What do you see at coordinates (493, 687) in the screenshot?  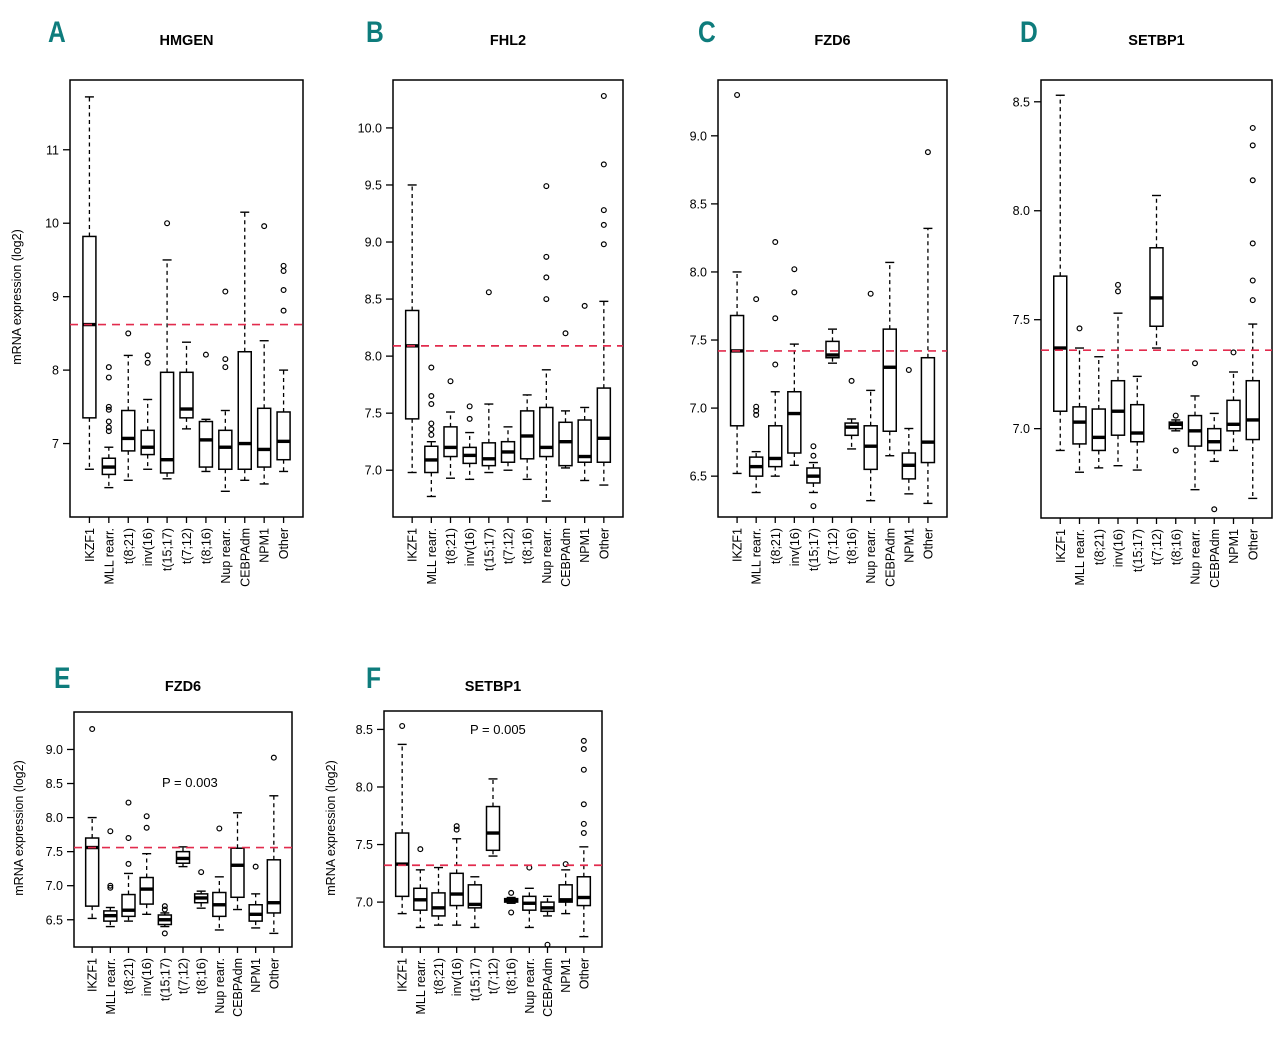 I see `panel-title-f: SETBP1` at bounding box center [493, 687].